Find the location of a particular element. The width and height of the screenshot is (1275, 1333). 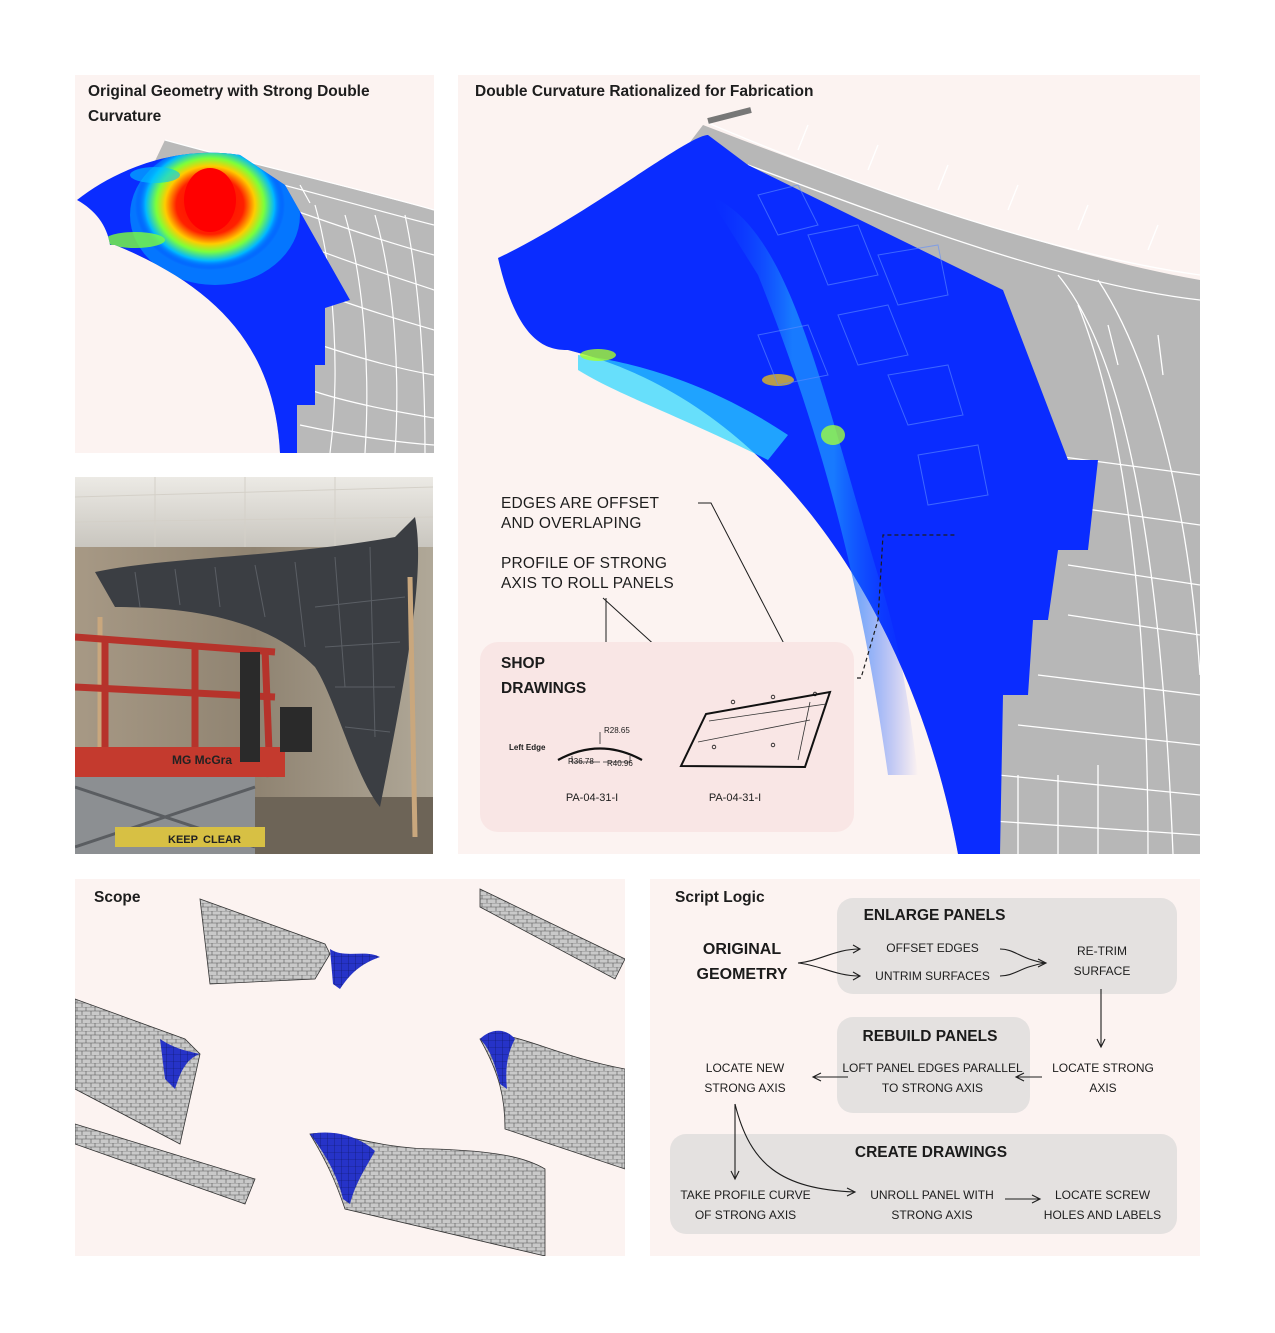

untrim-surfaces-node: UNTRIM SURFACES is located at coordinates (932, 976).